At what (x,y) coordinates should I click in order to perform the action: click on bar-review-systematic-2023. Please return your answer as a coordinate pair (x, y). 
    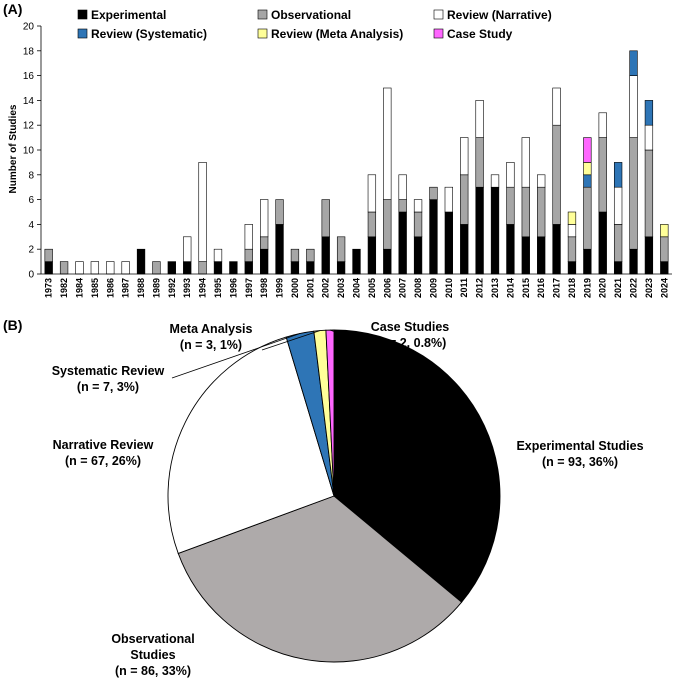
    Looking at the image, I should click on (649, 113).